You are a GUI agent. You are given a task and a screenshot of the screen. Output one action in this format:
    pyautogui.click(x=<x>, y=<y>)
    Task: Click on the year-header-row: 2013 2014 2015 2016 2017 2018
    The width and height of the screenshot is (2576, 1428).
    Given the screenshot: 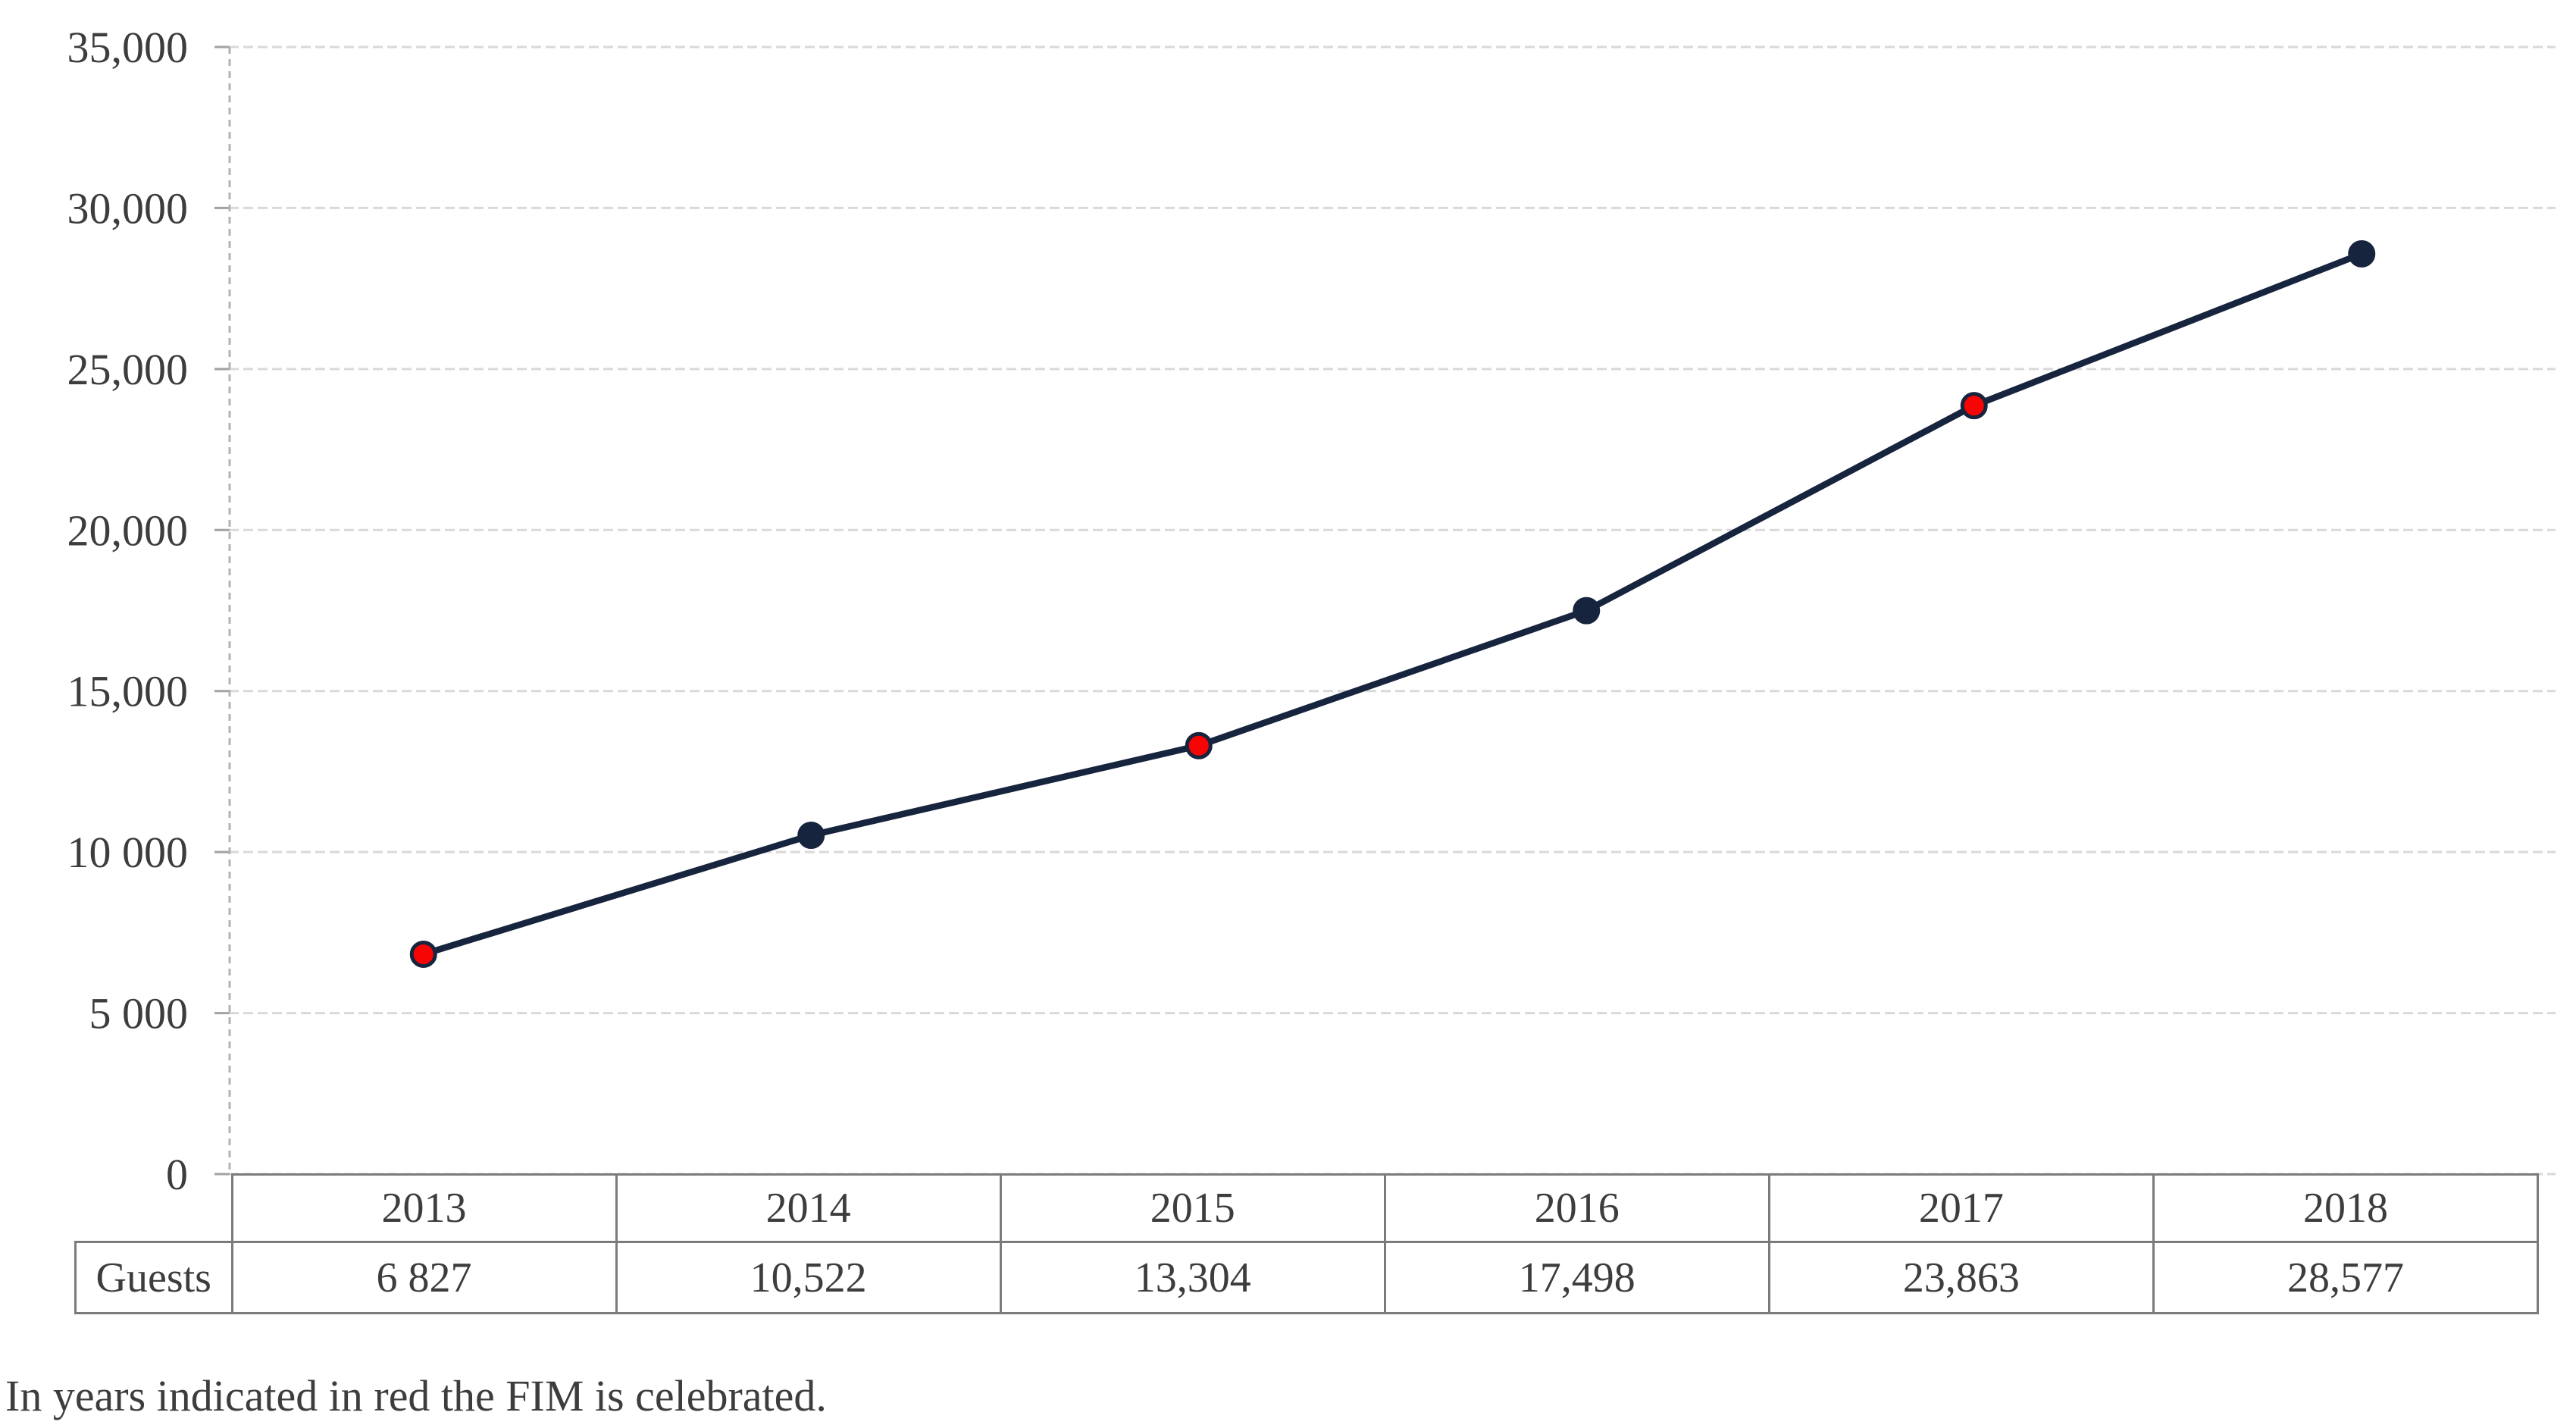 What is the action you would take?
    pyautogui.click(x=1308, y=1208)
    